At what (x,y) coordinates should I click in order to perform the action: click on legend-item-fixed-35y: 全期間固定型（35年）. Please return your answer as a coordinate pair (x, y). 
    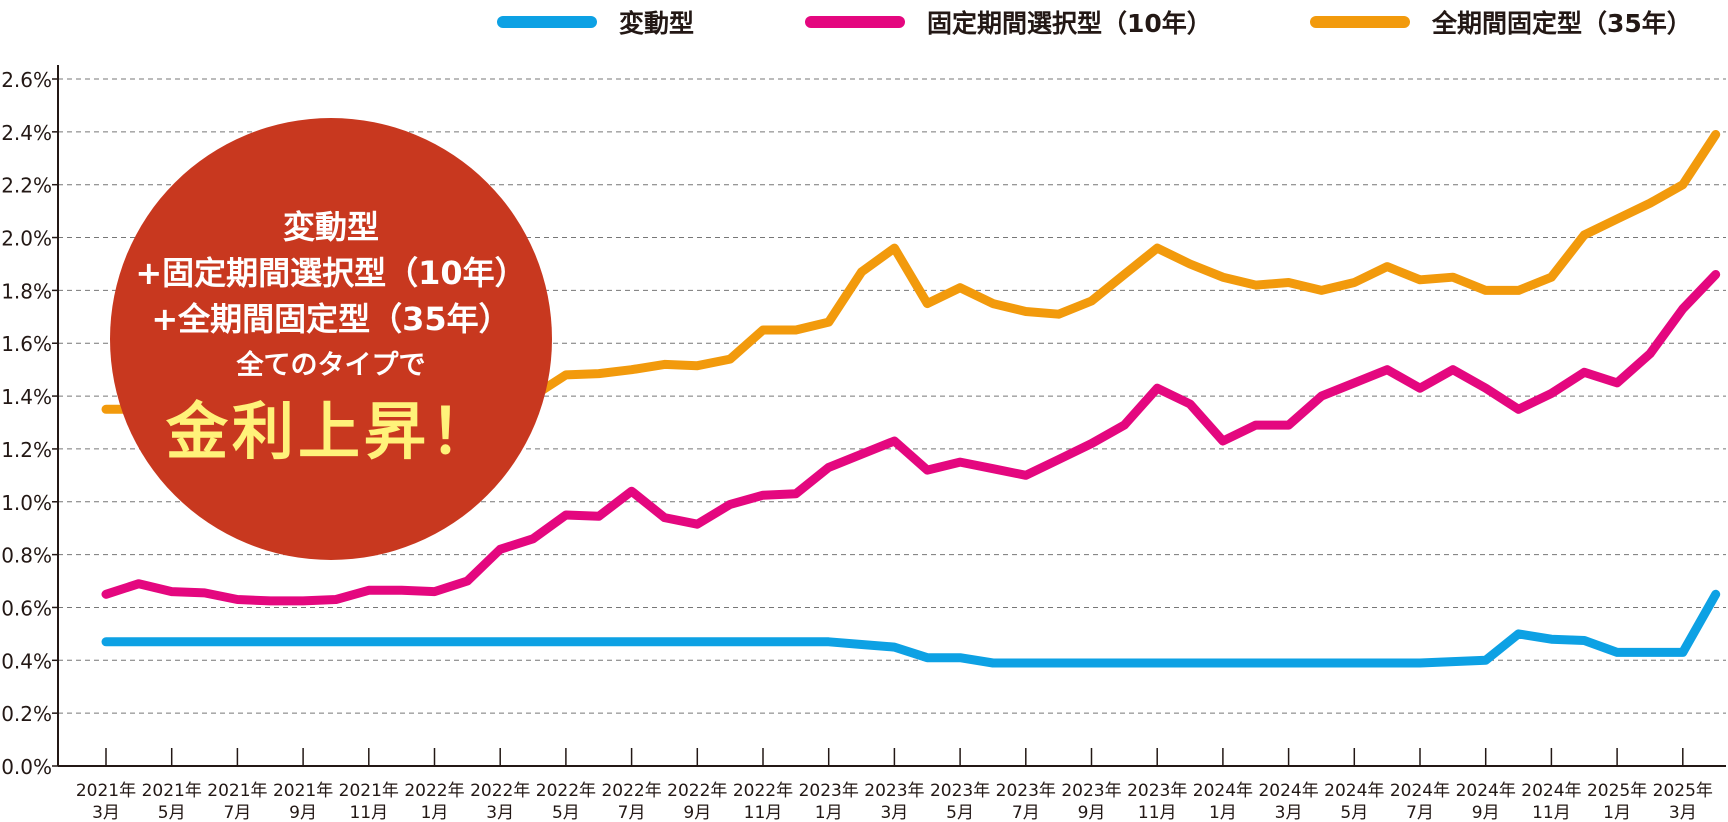
    Looking at the image, I should click on (1501, 22).